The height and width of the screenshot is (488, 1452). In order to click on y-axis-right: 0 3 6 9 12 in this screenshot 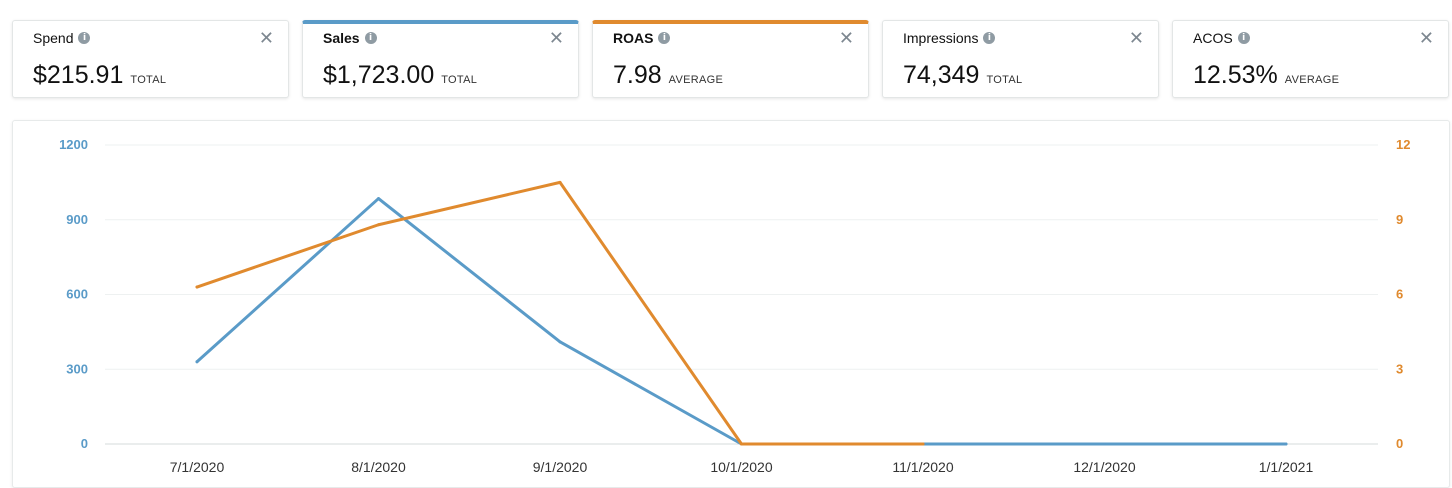, I will do `click(1403, 294)`.